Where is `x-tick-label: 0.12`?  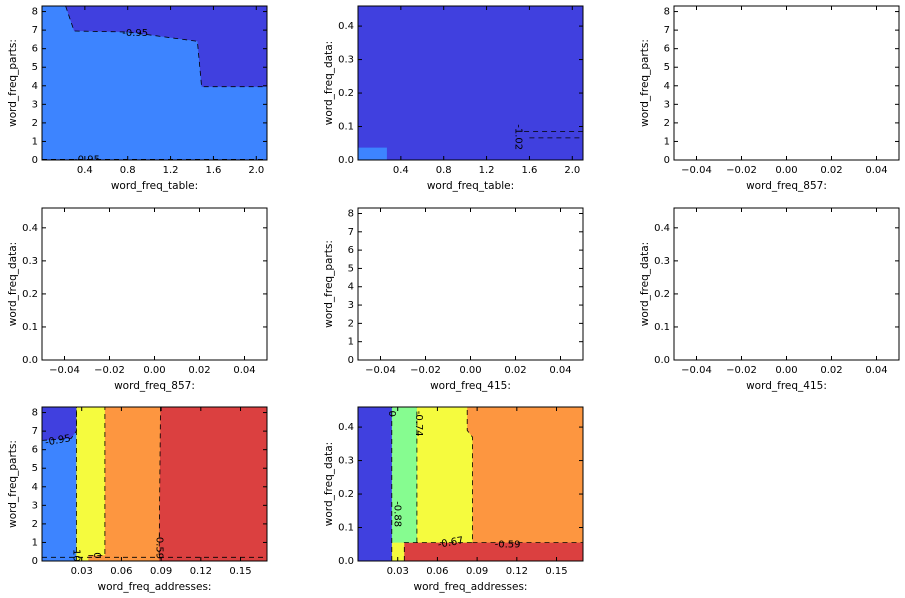
x-tick-label: 0.12 is located at coordinates (517, 571).